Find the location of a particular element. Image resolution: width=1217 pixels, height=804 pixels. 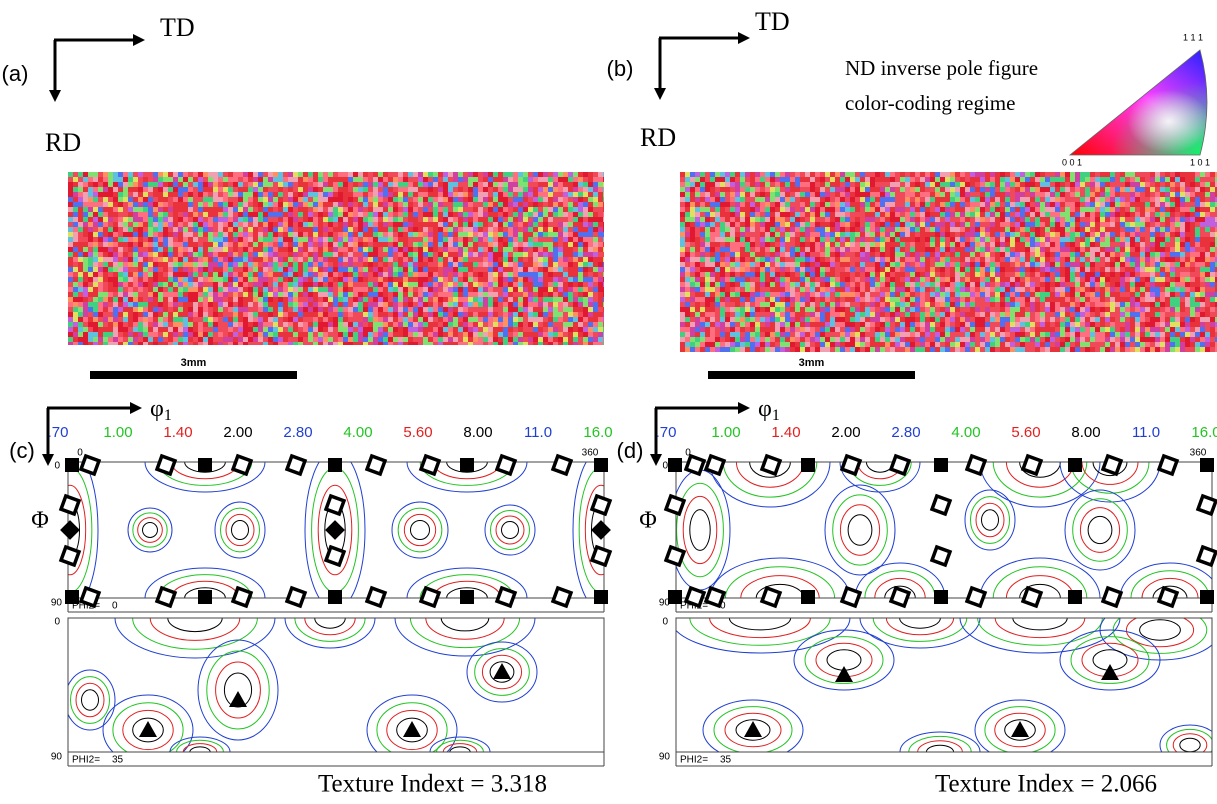

panel-label: (a) is located at coordinates (15, 73).